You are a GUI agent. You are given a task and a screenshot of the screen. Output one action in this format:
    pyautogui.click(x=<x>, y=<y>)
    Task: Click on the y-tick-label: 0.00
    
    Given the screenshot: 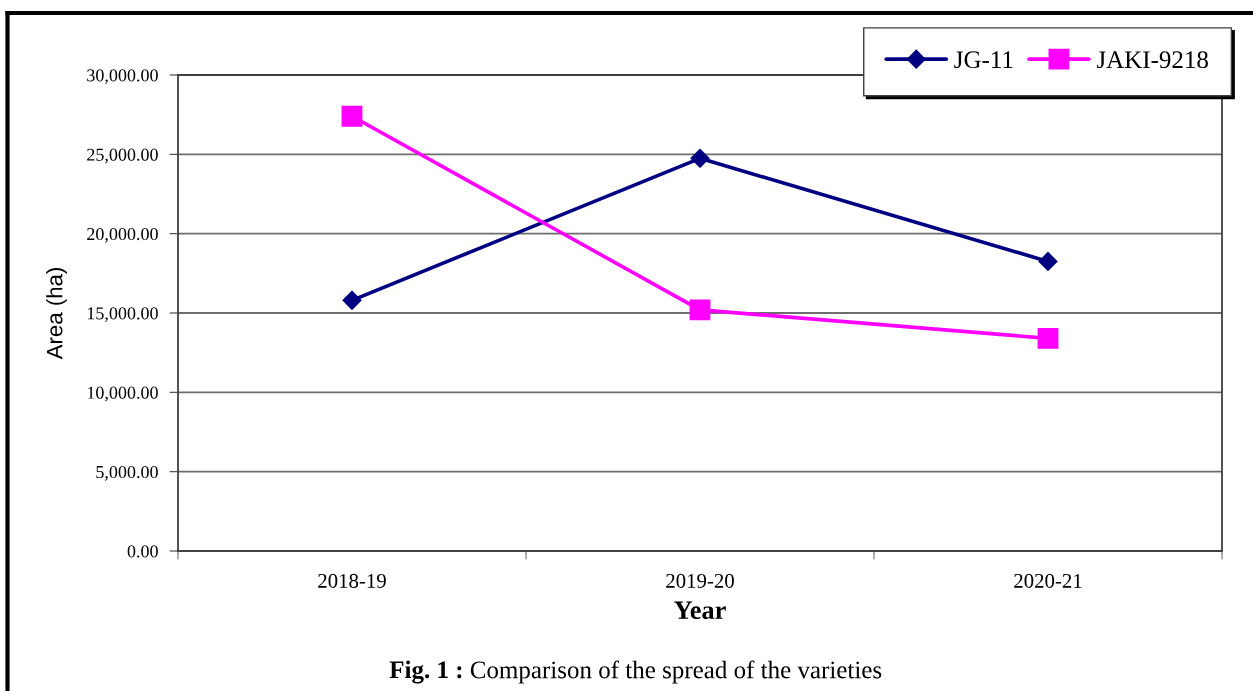 What is the action you would take?
    pyautogui.click(x=142, y=551)
    